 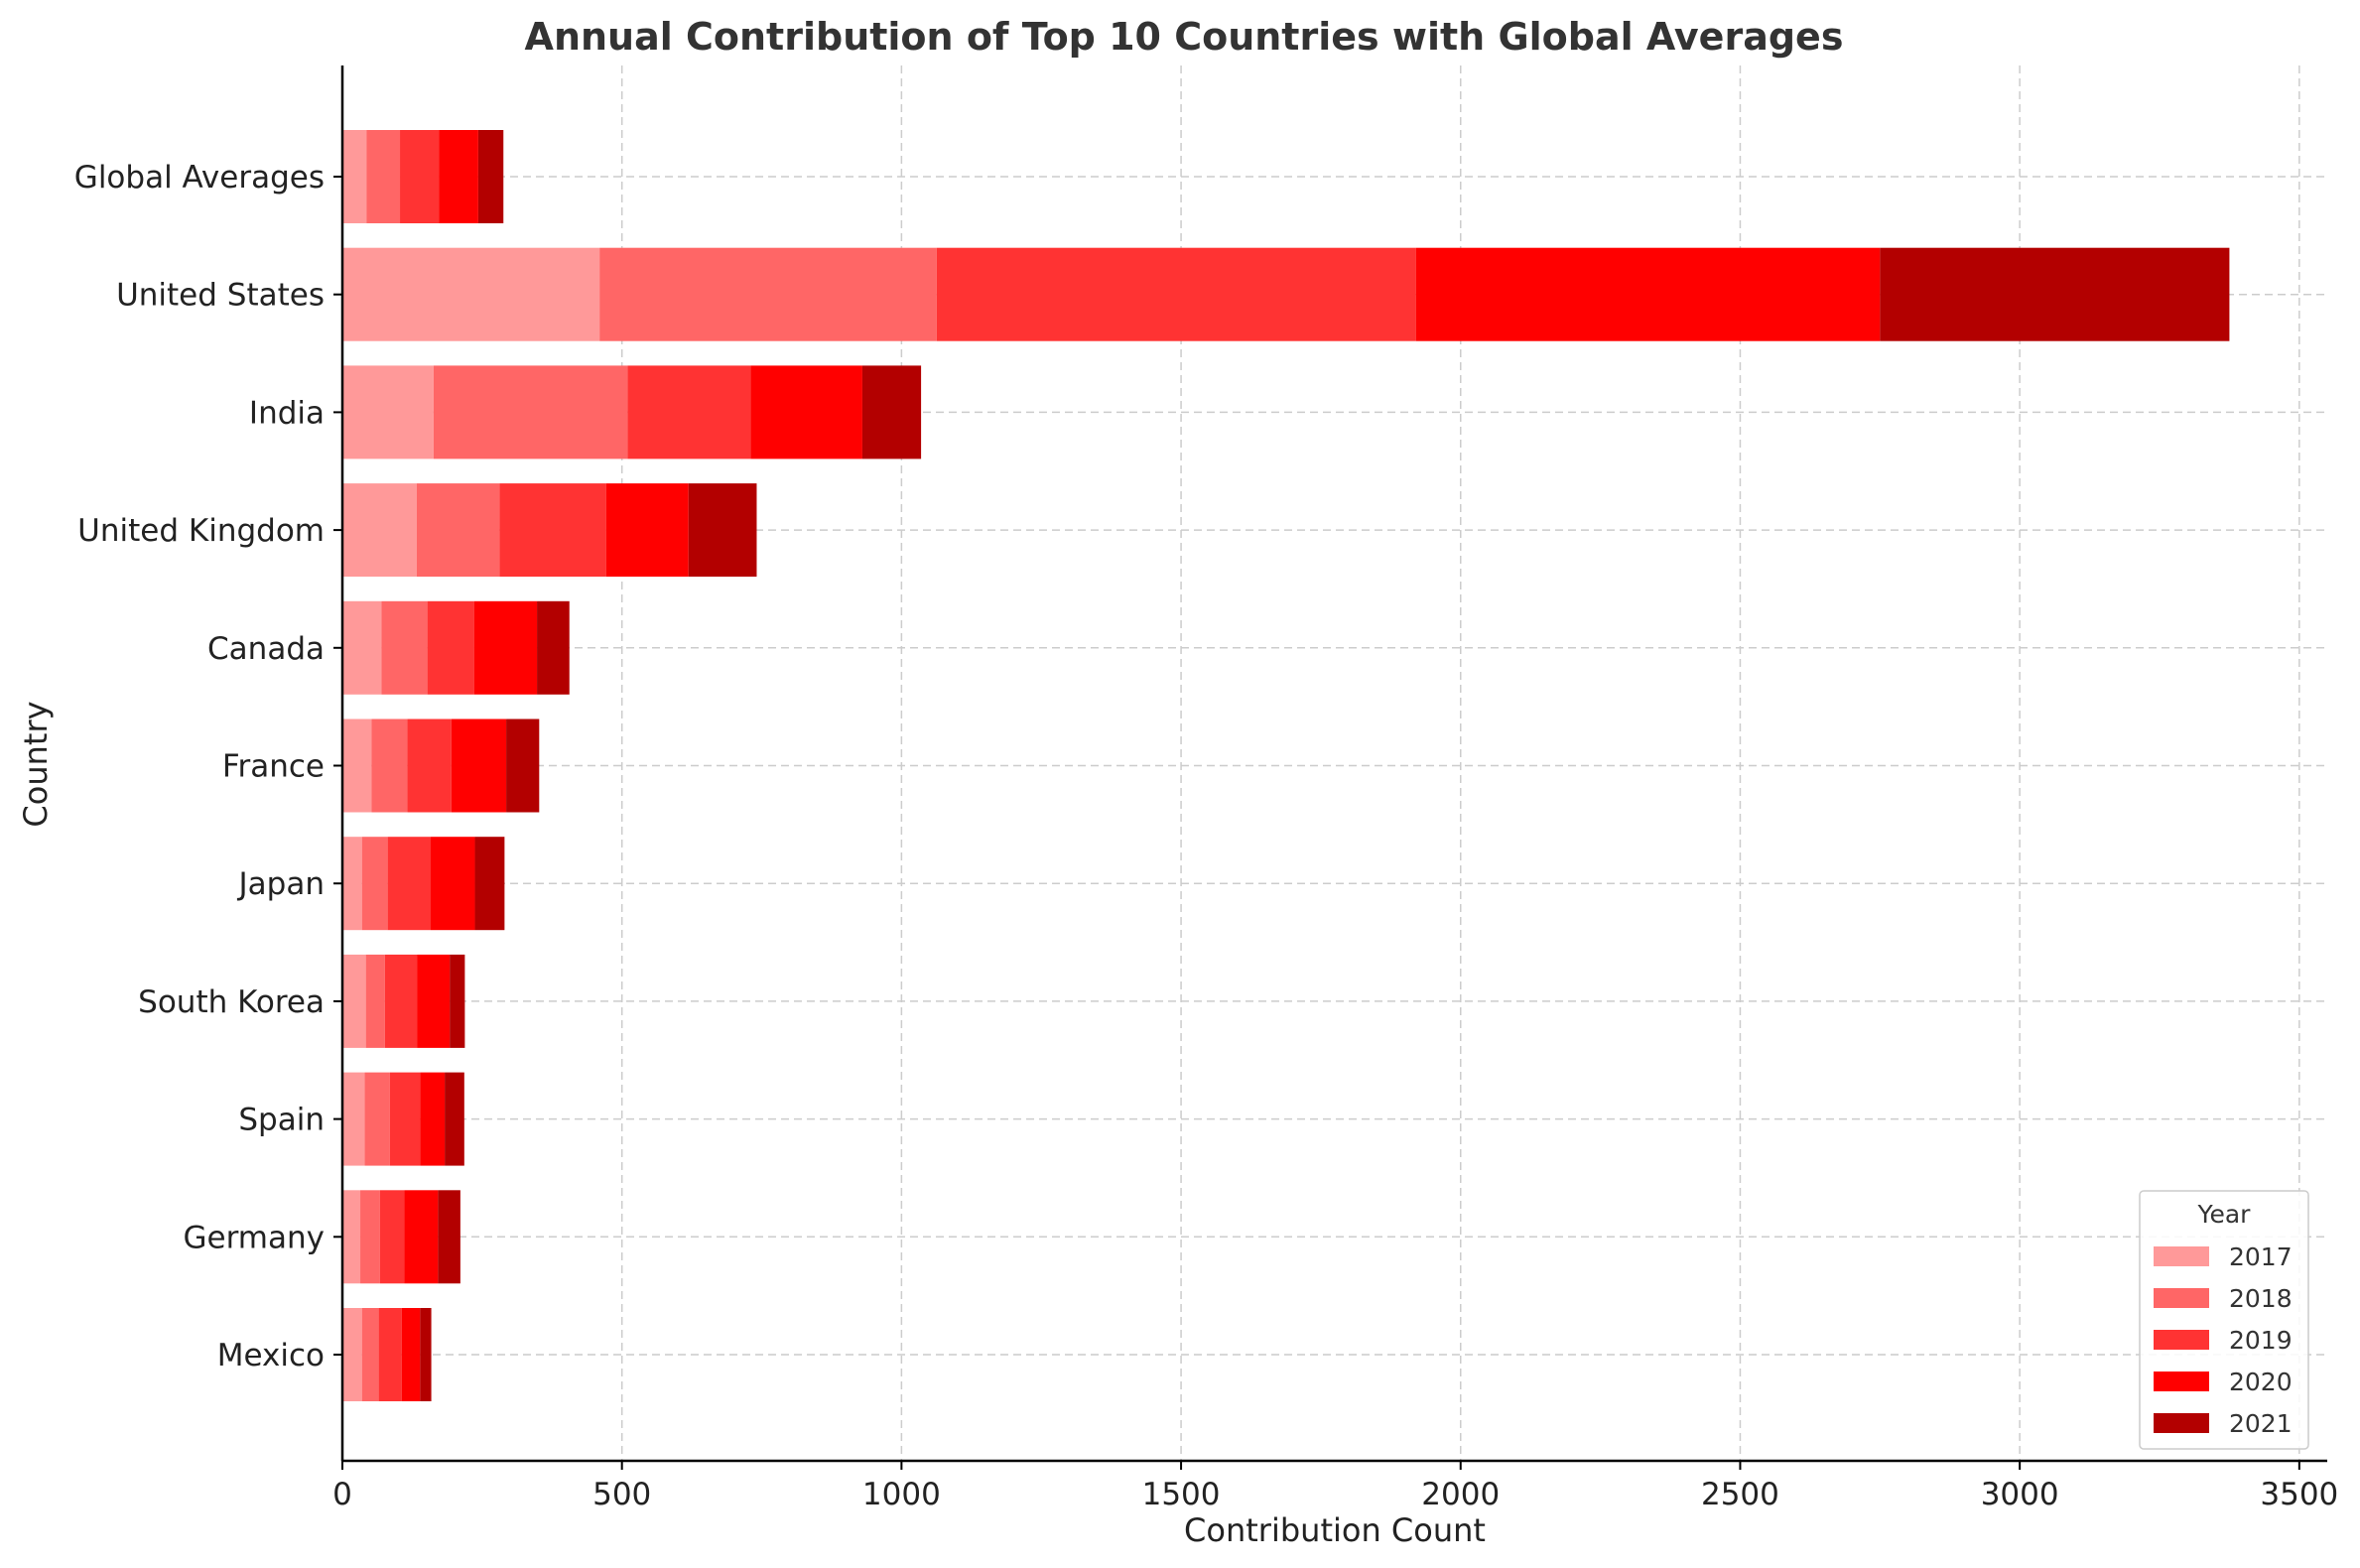 I want to click on legend-label: 2019, so click(x=2261, y=1340).